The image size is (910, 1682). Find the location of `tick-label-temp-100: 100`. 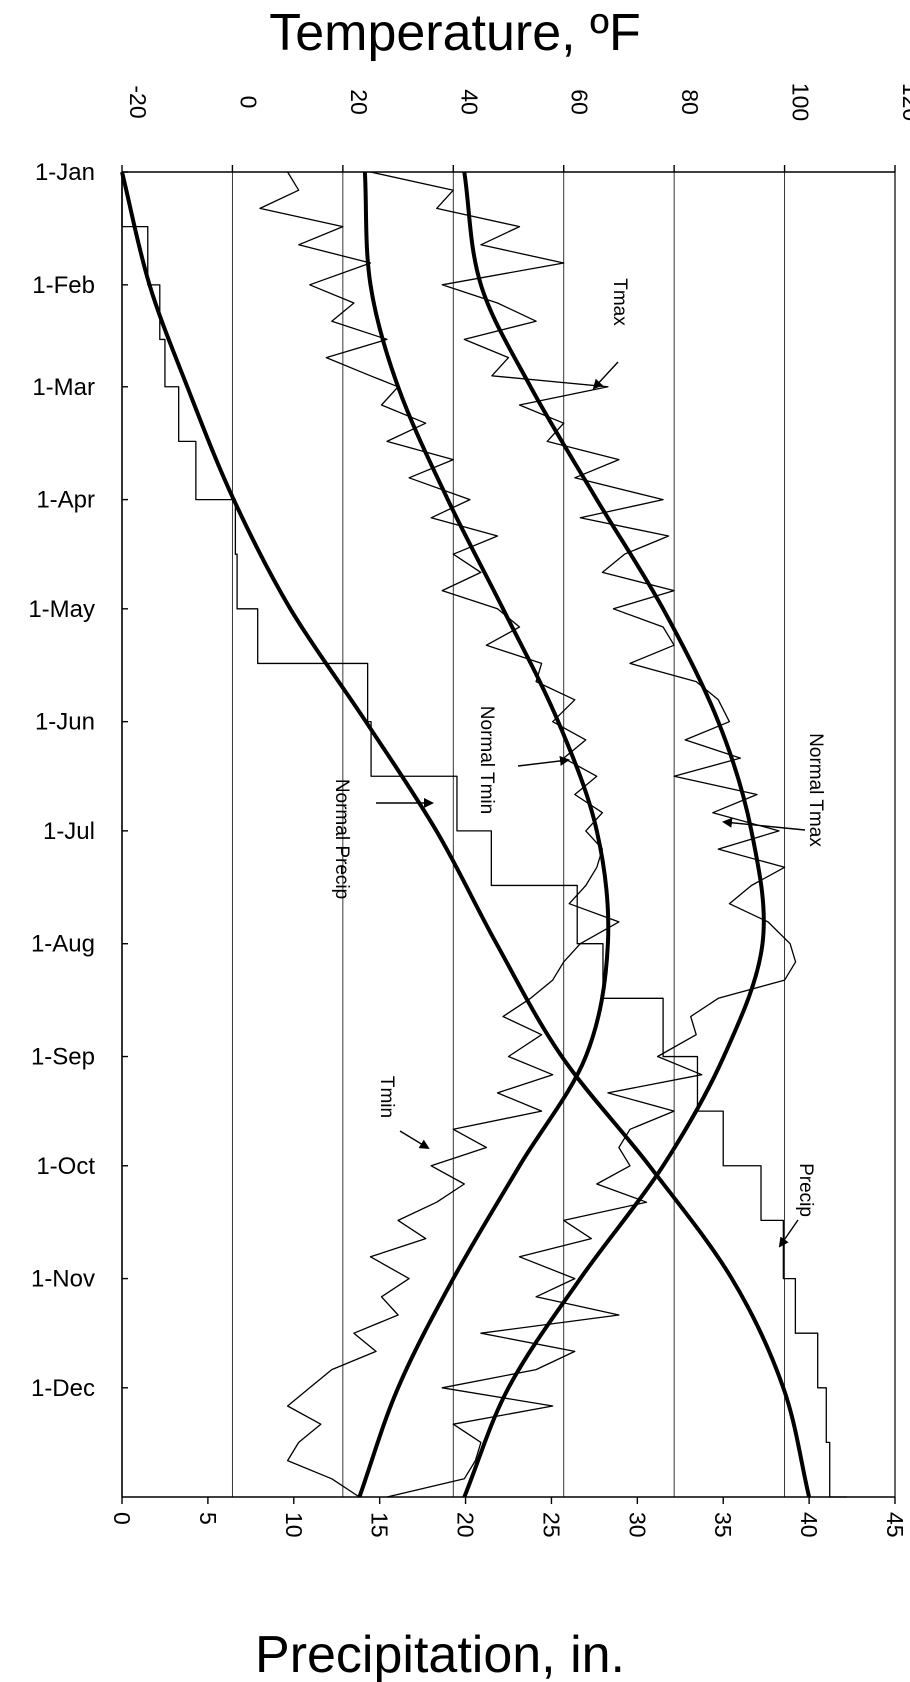

tick-label-temp-100: 100 is located at coordinates (801, 102).